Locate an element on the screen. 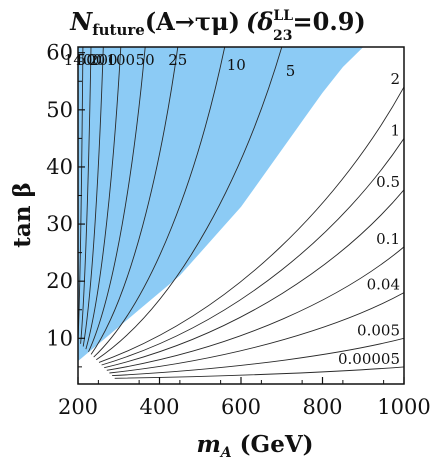 This screenshot has width=436, height=466. y-tick-label-60: 60 is located at coordinates (59, 53).